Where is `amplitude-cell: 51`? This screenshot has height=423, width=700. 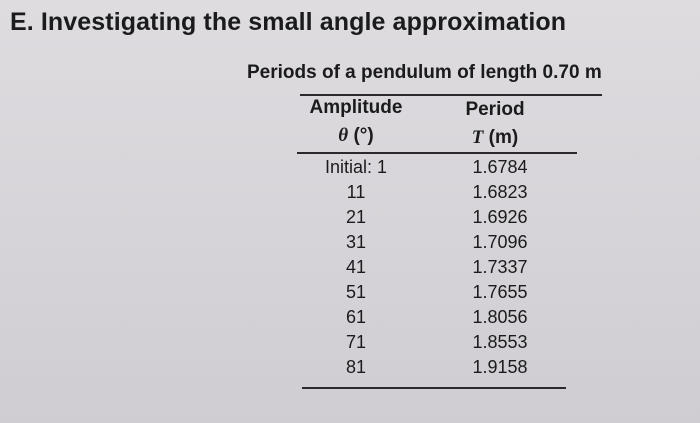 amplitude-cell: 51 is located at coordinates (356, 292).